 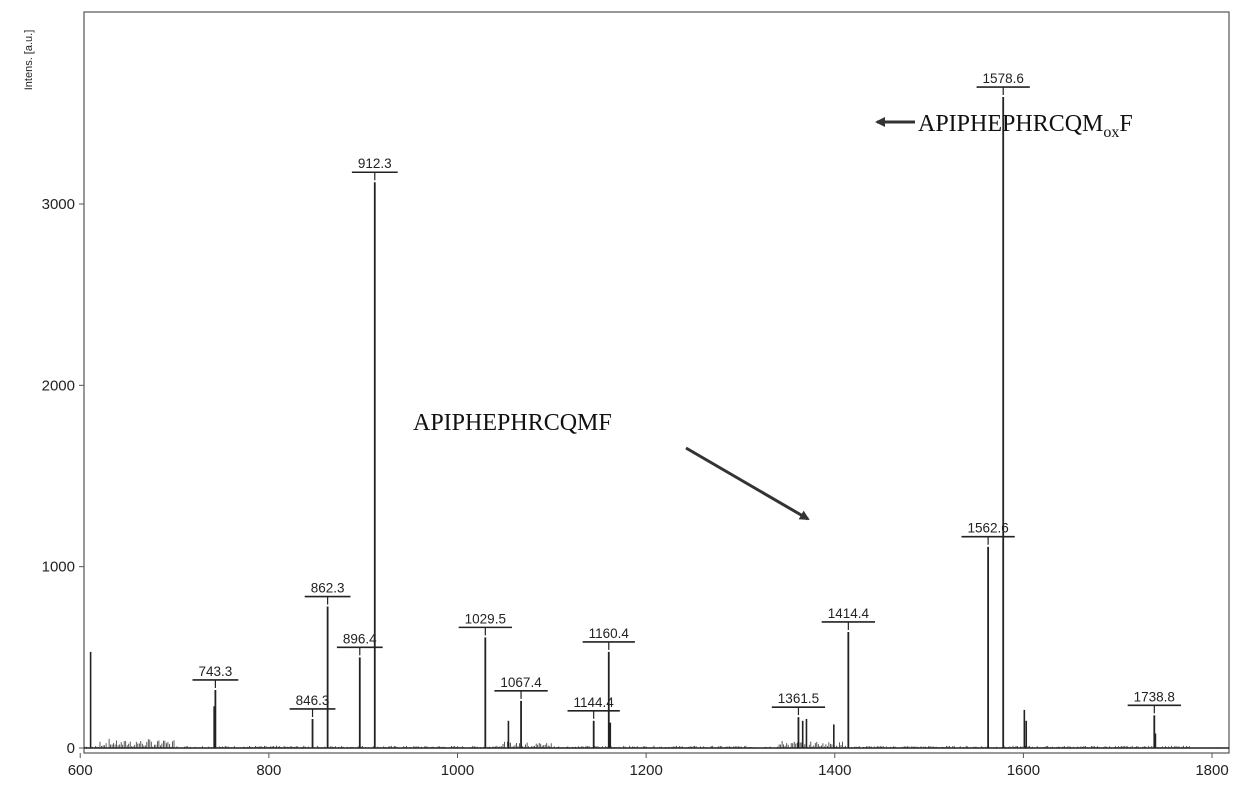 I want to click on peak-label-1562.6: 1562.6, so click(x=987, y=528).